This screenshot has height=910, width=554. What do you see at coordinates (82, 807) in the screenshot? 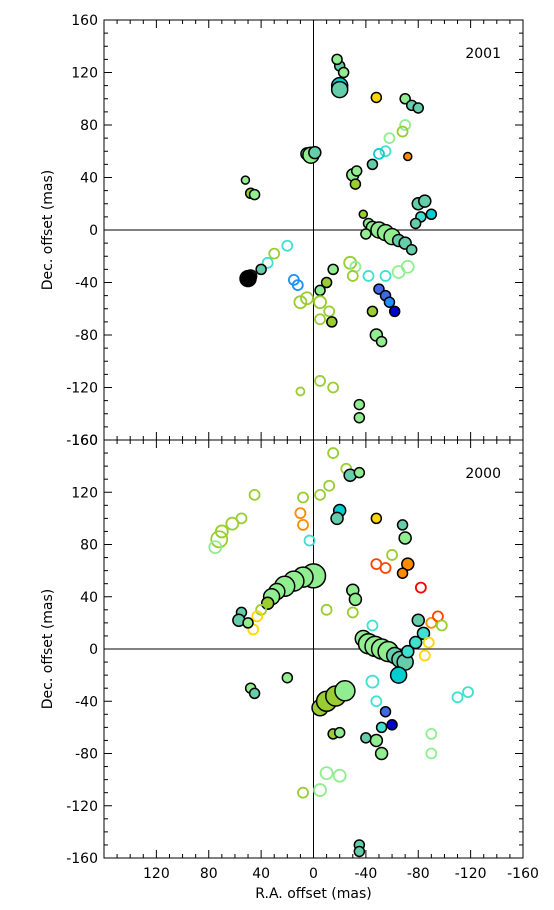
I see `y-tick-label: -120` at bounding box center [82, 807].